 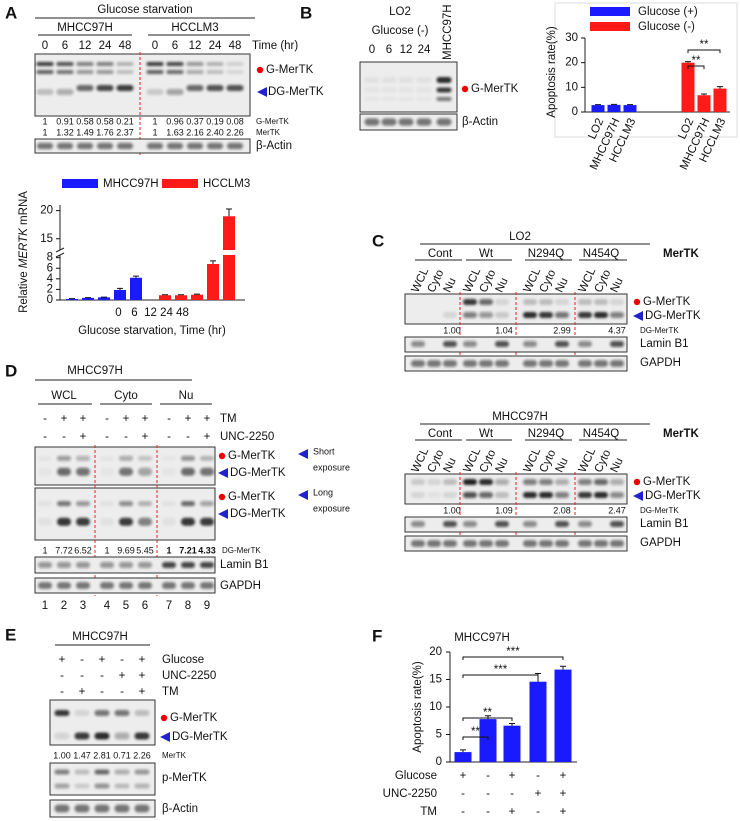 I want to click on lane-number: 5, so click(x=126, y=606).